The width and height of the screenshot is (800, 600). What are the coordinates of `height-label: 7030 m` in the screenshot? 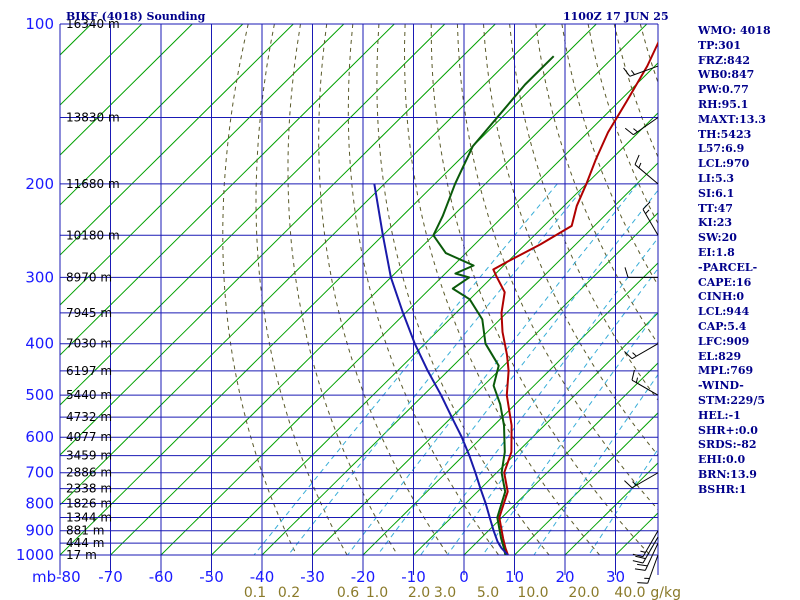 It's located at (89, 344).